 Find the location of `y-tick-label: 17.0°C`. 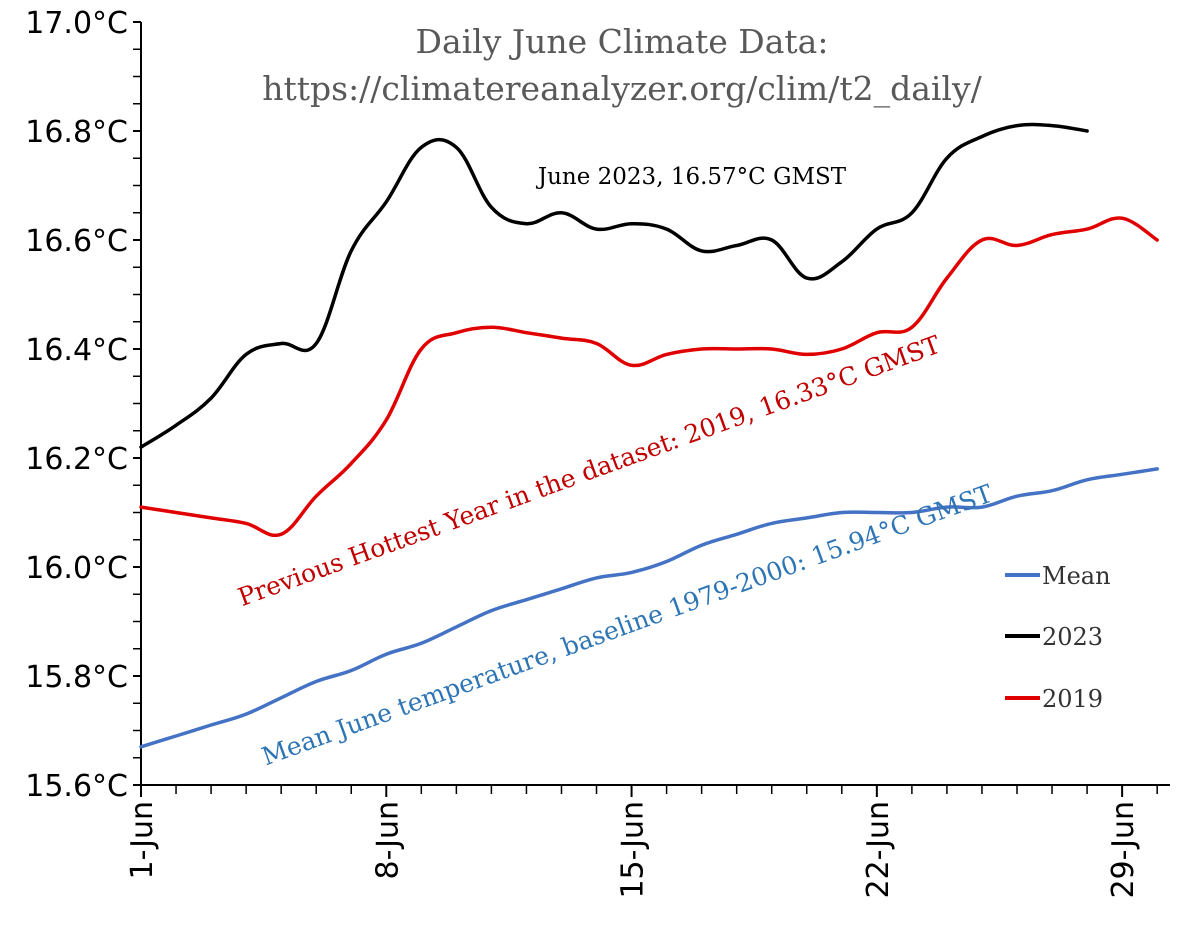

y-tick-label: 17.0°C is located at coordinates (76, 23).